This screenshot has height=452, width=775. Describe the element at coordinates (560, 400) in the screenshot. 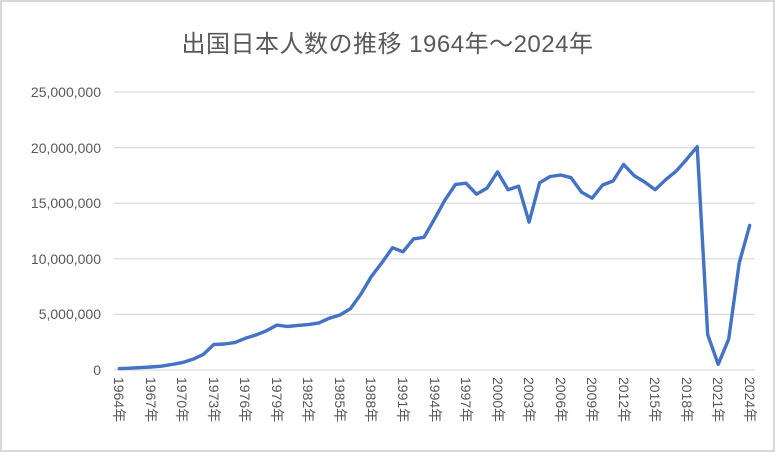

I see `x-axis-tick-label: 2006年` at that location.